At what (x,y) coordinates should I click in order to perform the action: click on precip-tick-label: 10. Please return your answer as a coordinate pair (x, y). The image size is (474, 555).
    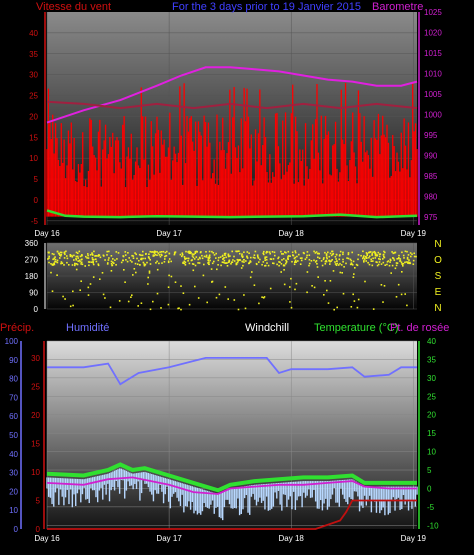
    Looking at the image, I should click on (35, 472).